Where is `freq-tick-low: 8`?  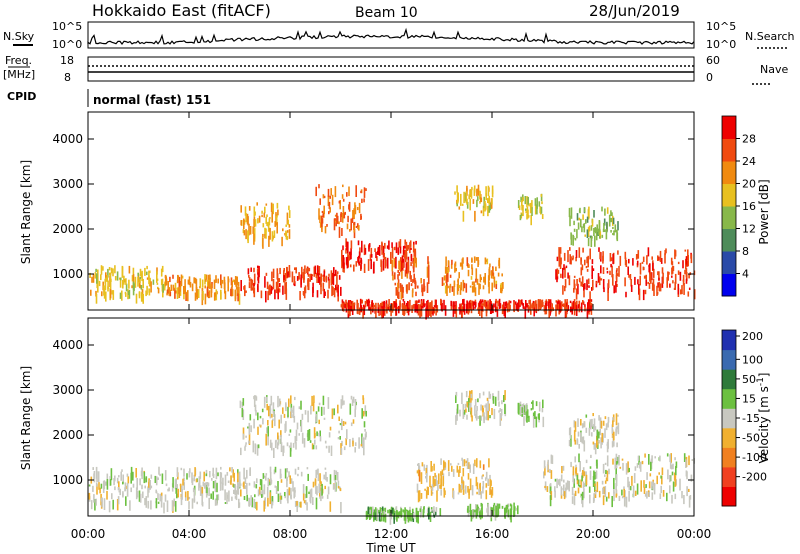
freq-tick-low: 8 is located at coordinates (67, 77).